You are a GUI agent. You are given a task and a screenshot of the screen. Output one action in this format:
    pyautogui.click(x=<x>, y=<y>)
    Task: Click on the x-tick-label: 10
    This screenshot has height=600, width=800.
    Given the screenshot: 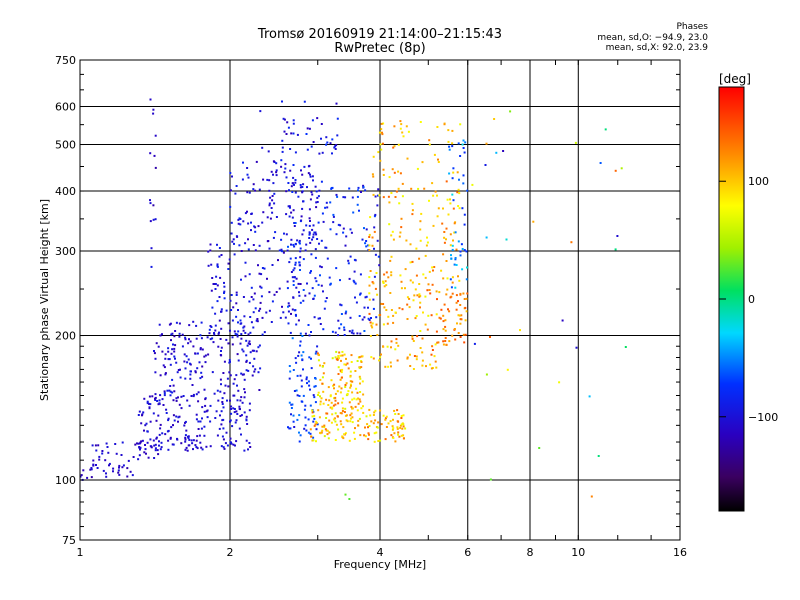 What is the action you would take?
    pyautogui.click(x=578, y=552)
    